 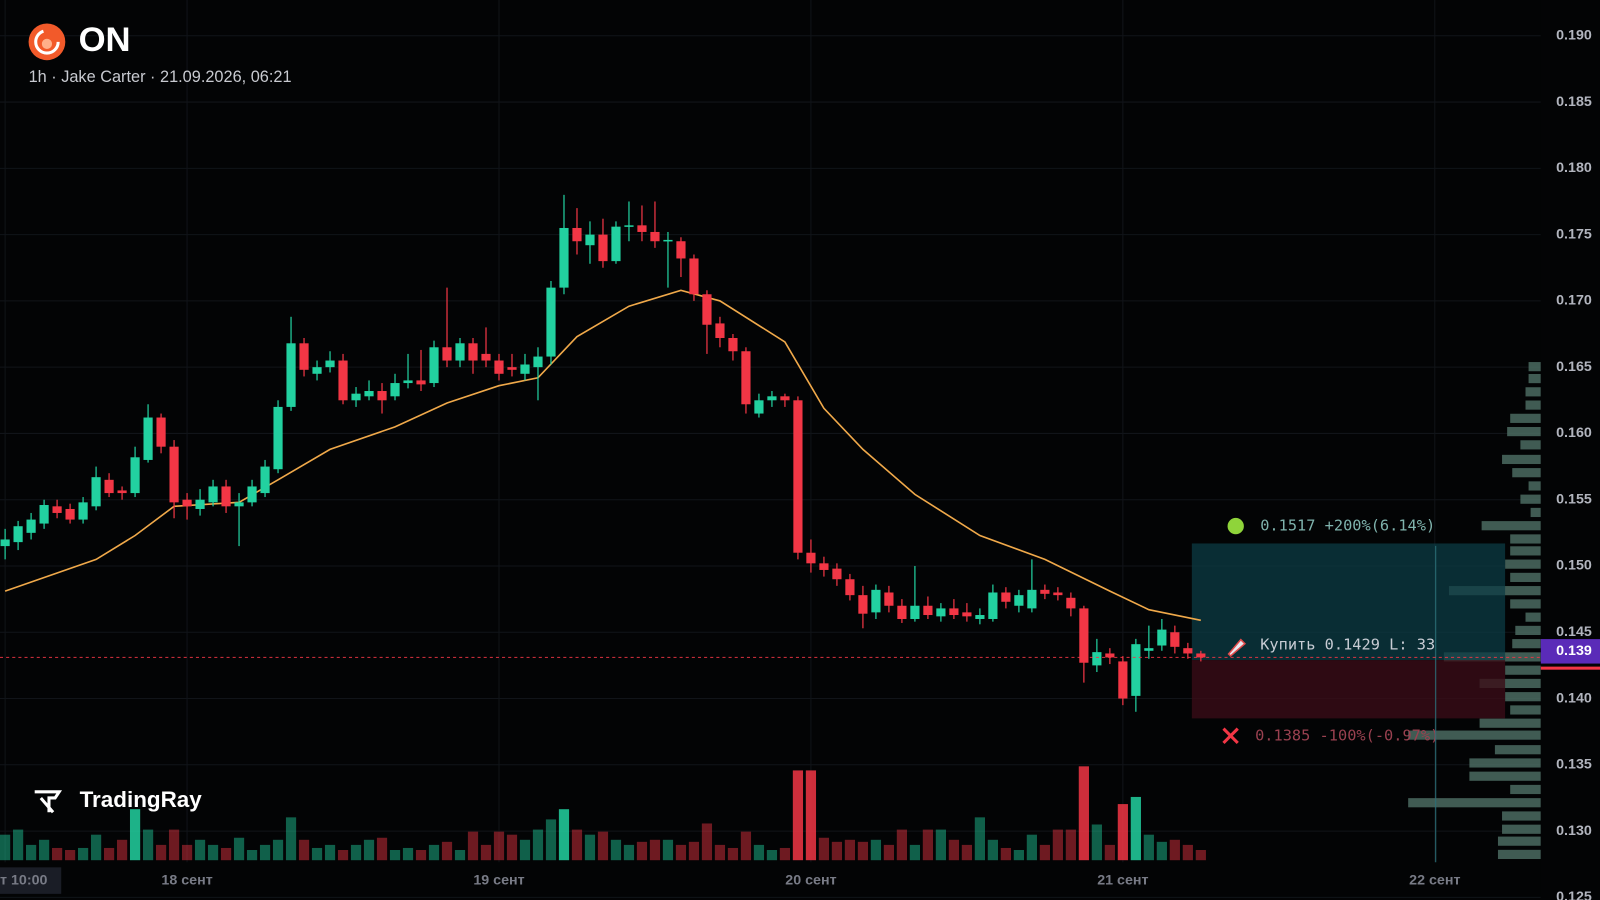 I want to click on x-tick-label: 18 сент, so click(x=186, y=880).